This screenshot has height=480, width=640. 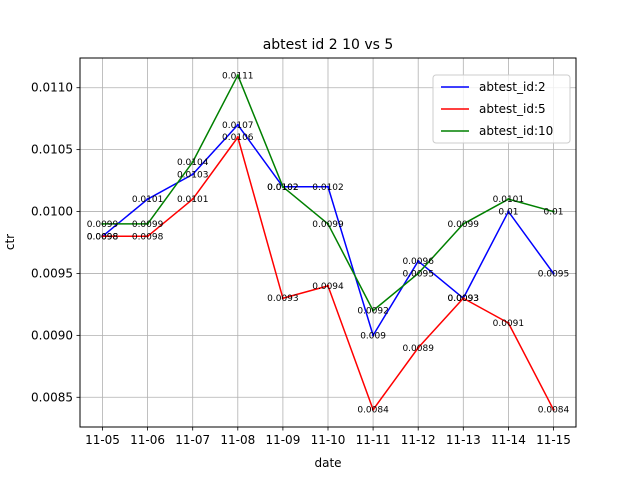 I want to click on data-label: 0.0106, so click(x=238, y=138).